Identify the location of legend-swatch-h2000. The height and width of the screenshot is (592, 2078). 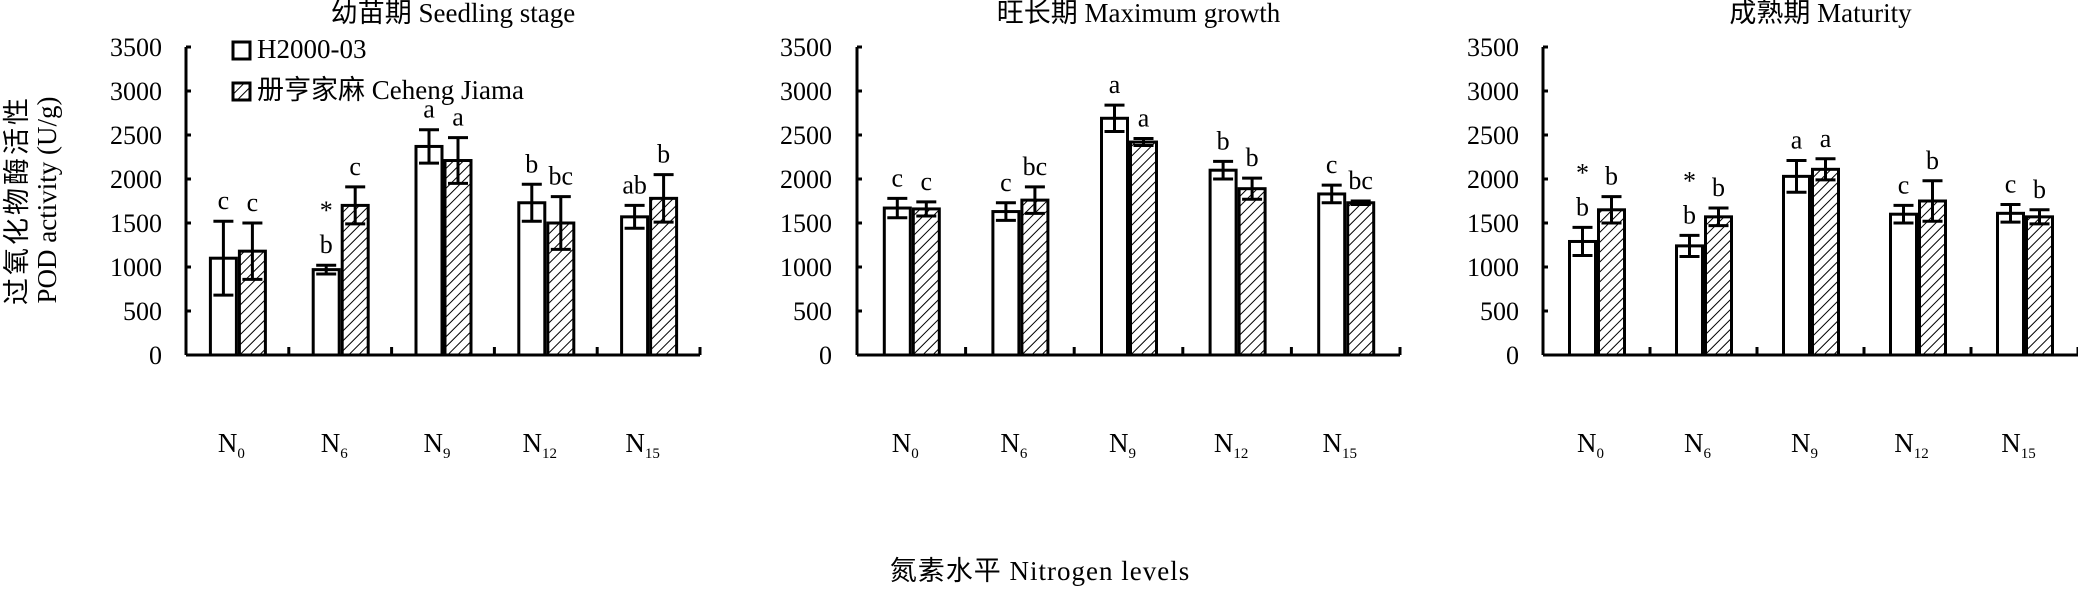
(241, 50).